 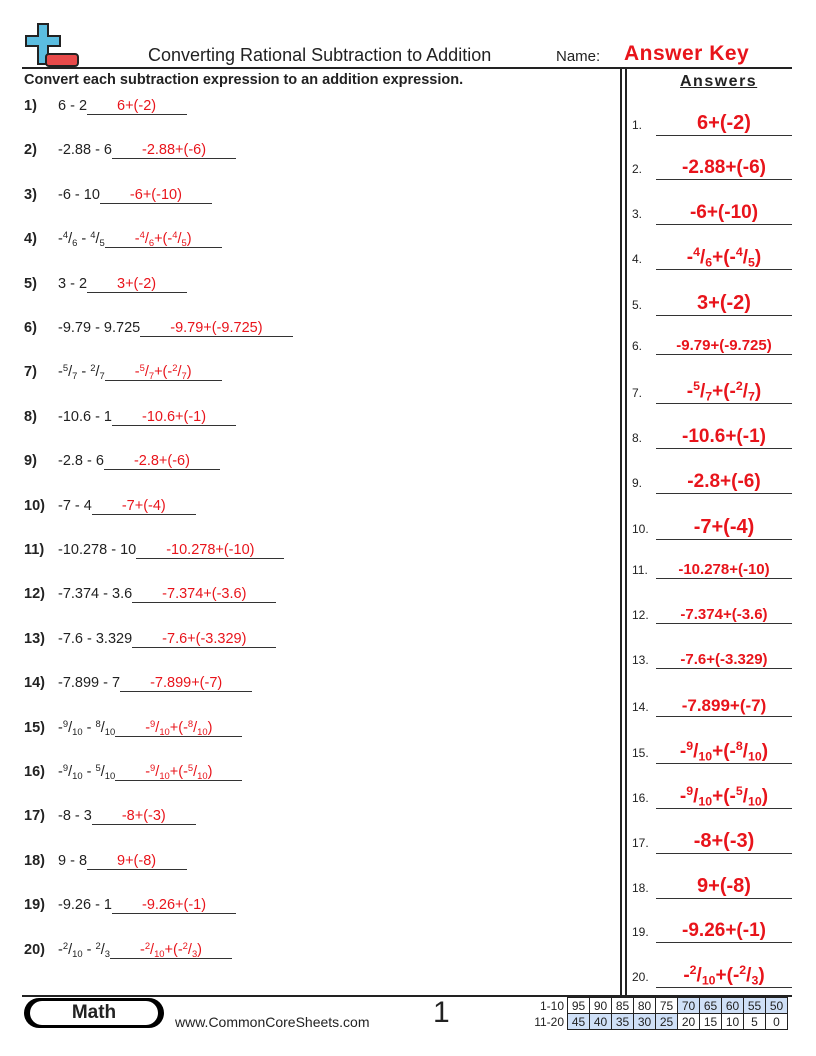 What do you see at coordinates (99, 328) in the screenshot?
I see `problem-expression: -9.79 - 9.725` at bounding box center [99, 328].